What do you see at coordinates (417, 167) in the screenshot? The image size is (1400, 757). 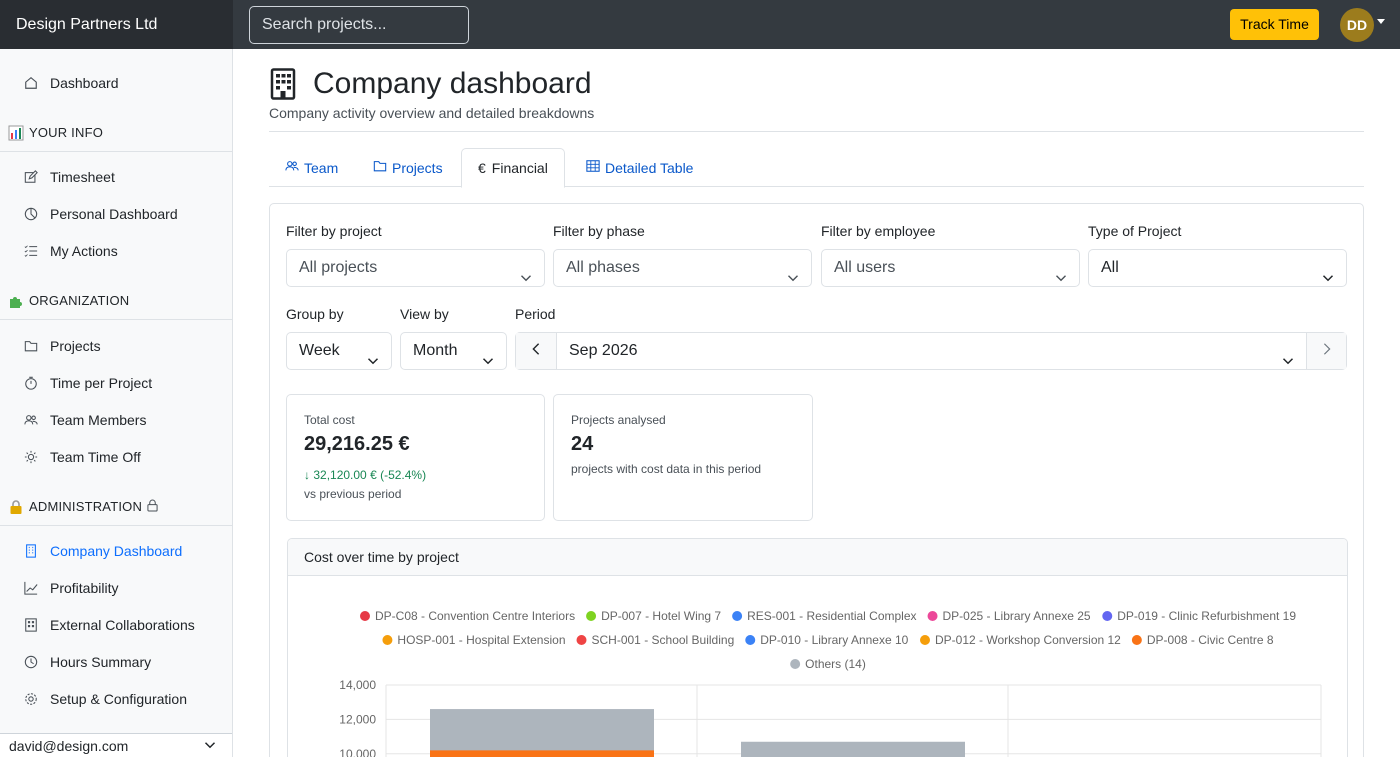 I see `tab-label: Projects` at bounding box center [417, 167].